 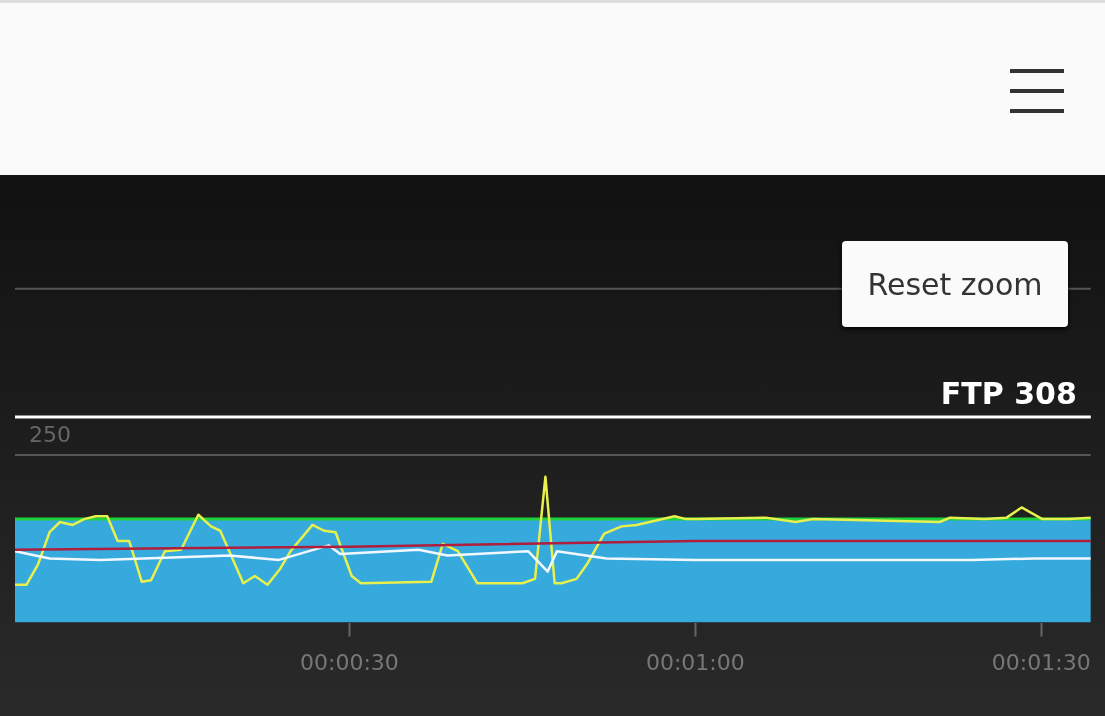 I want to click on x-tick-label: 00:01:00, so click(x=695, y=662).